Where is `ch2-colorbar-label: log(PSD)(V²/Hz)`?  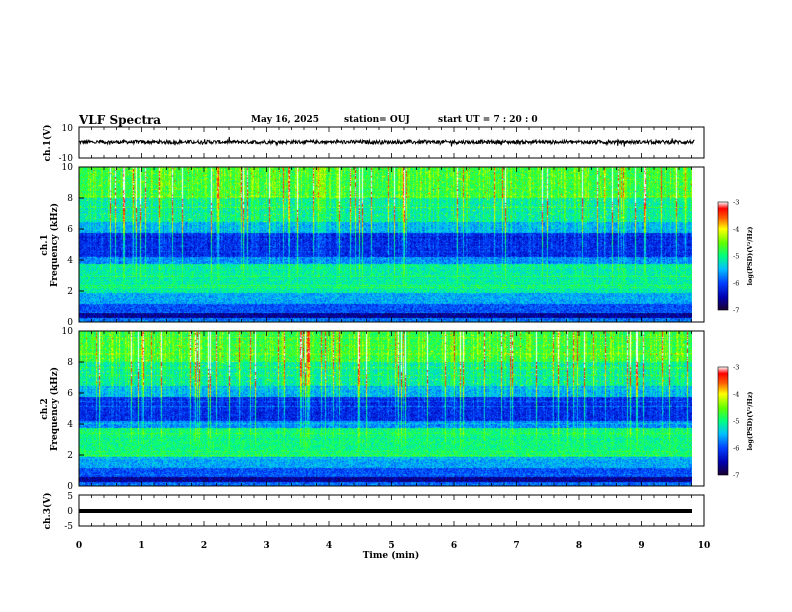
ch2-colorbar-label: log(PSD)(V²/Hz) is located at coordinates (750, 421).